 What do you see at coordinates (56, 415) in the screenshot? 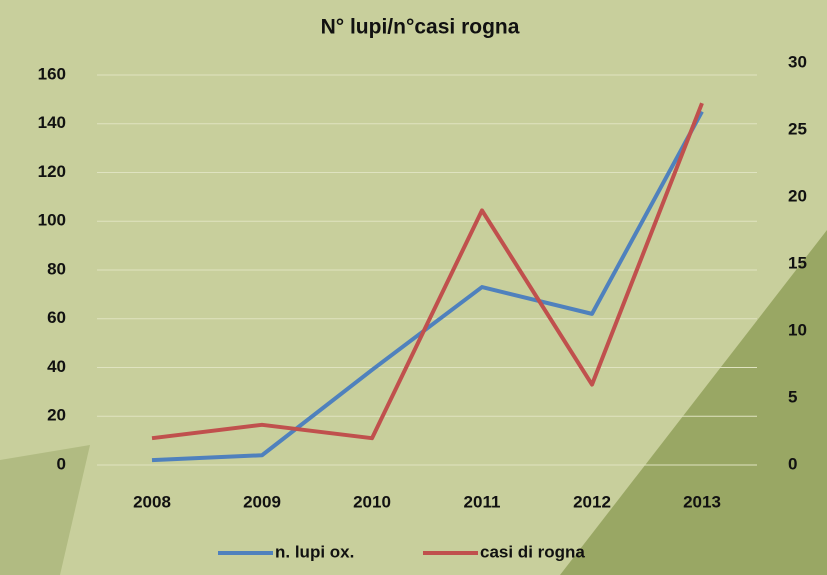
I see `y-tick-label: 20` at bounding box center [56, 415].